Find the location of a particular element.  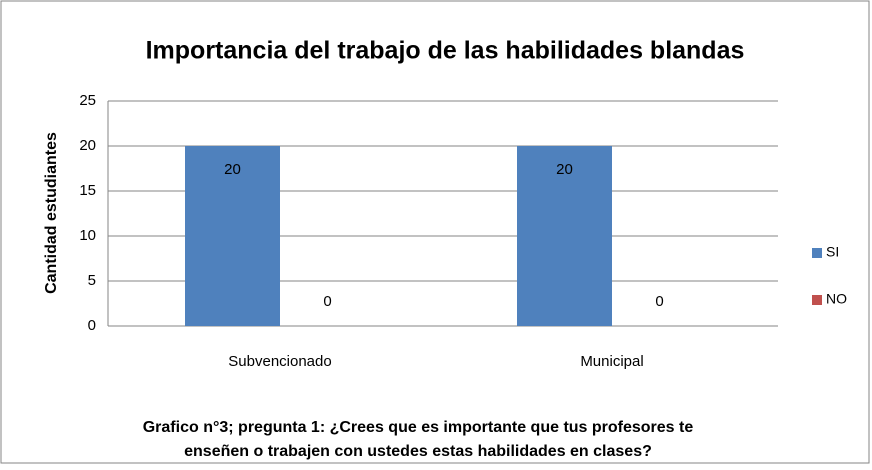

legend-label: SI is located at coordinates (832, 252).